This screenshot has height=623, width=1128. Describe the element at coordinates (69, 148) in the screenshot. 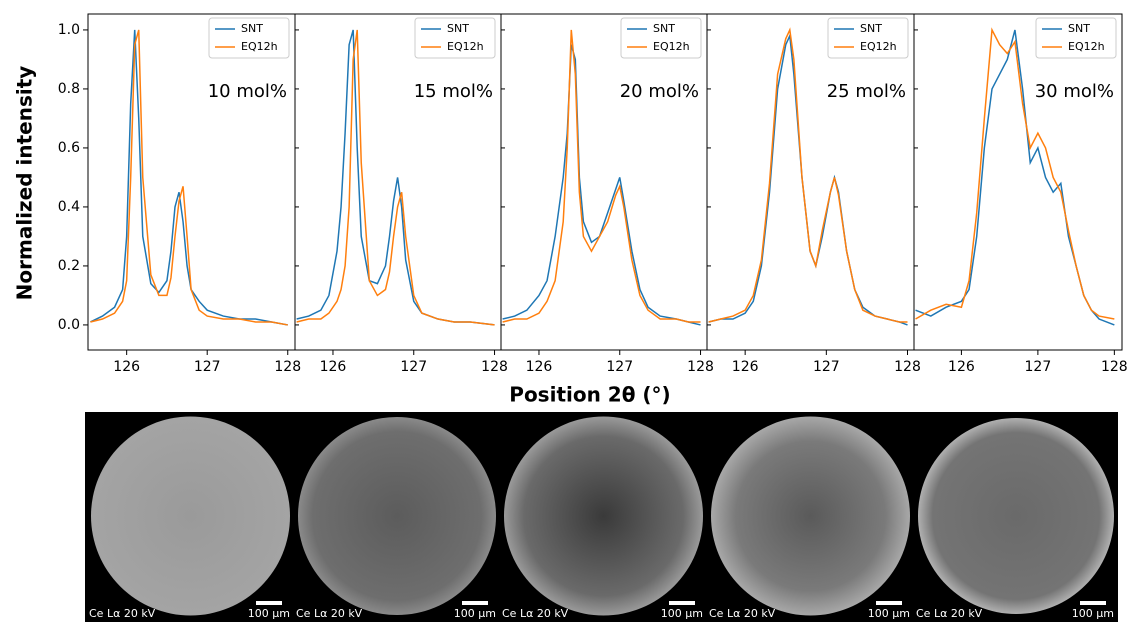

I see `y-tick-label: 0.6` at that location.